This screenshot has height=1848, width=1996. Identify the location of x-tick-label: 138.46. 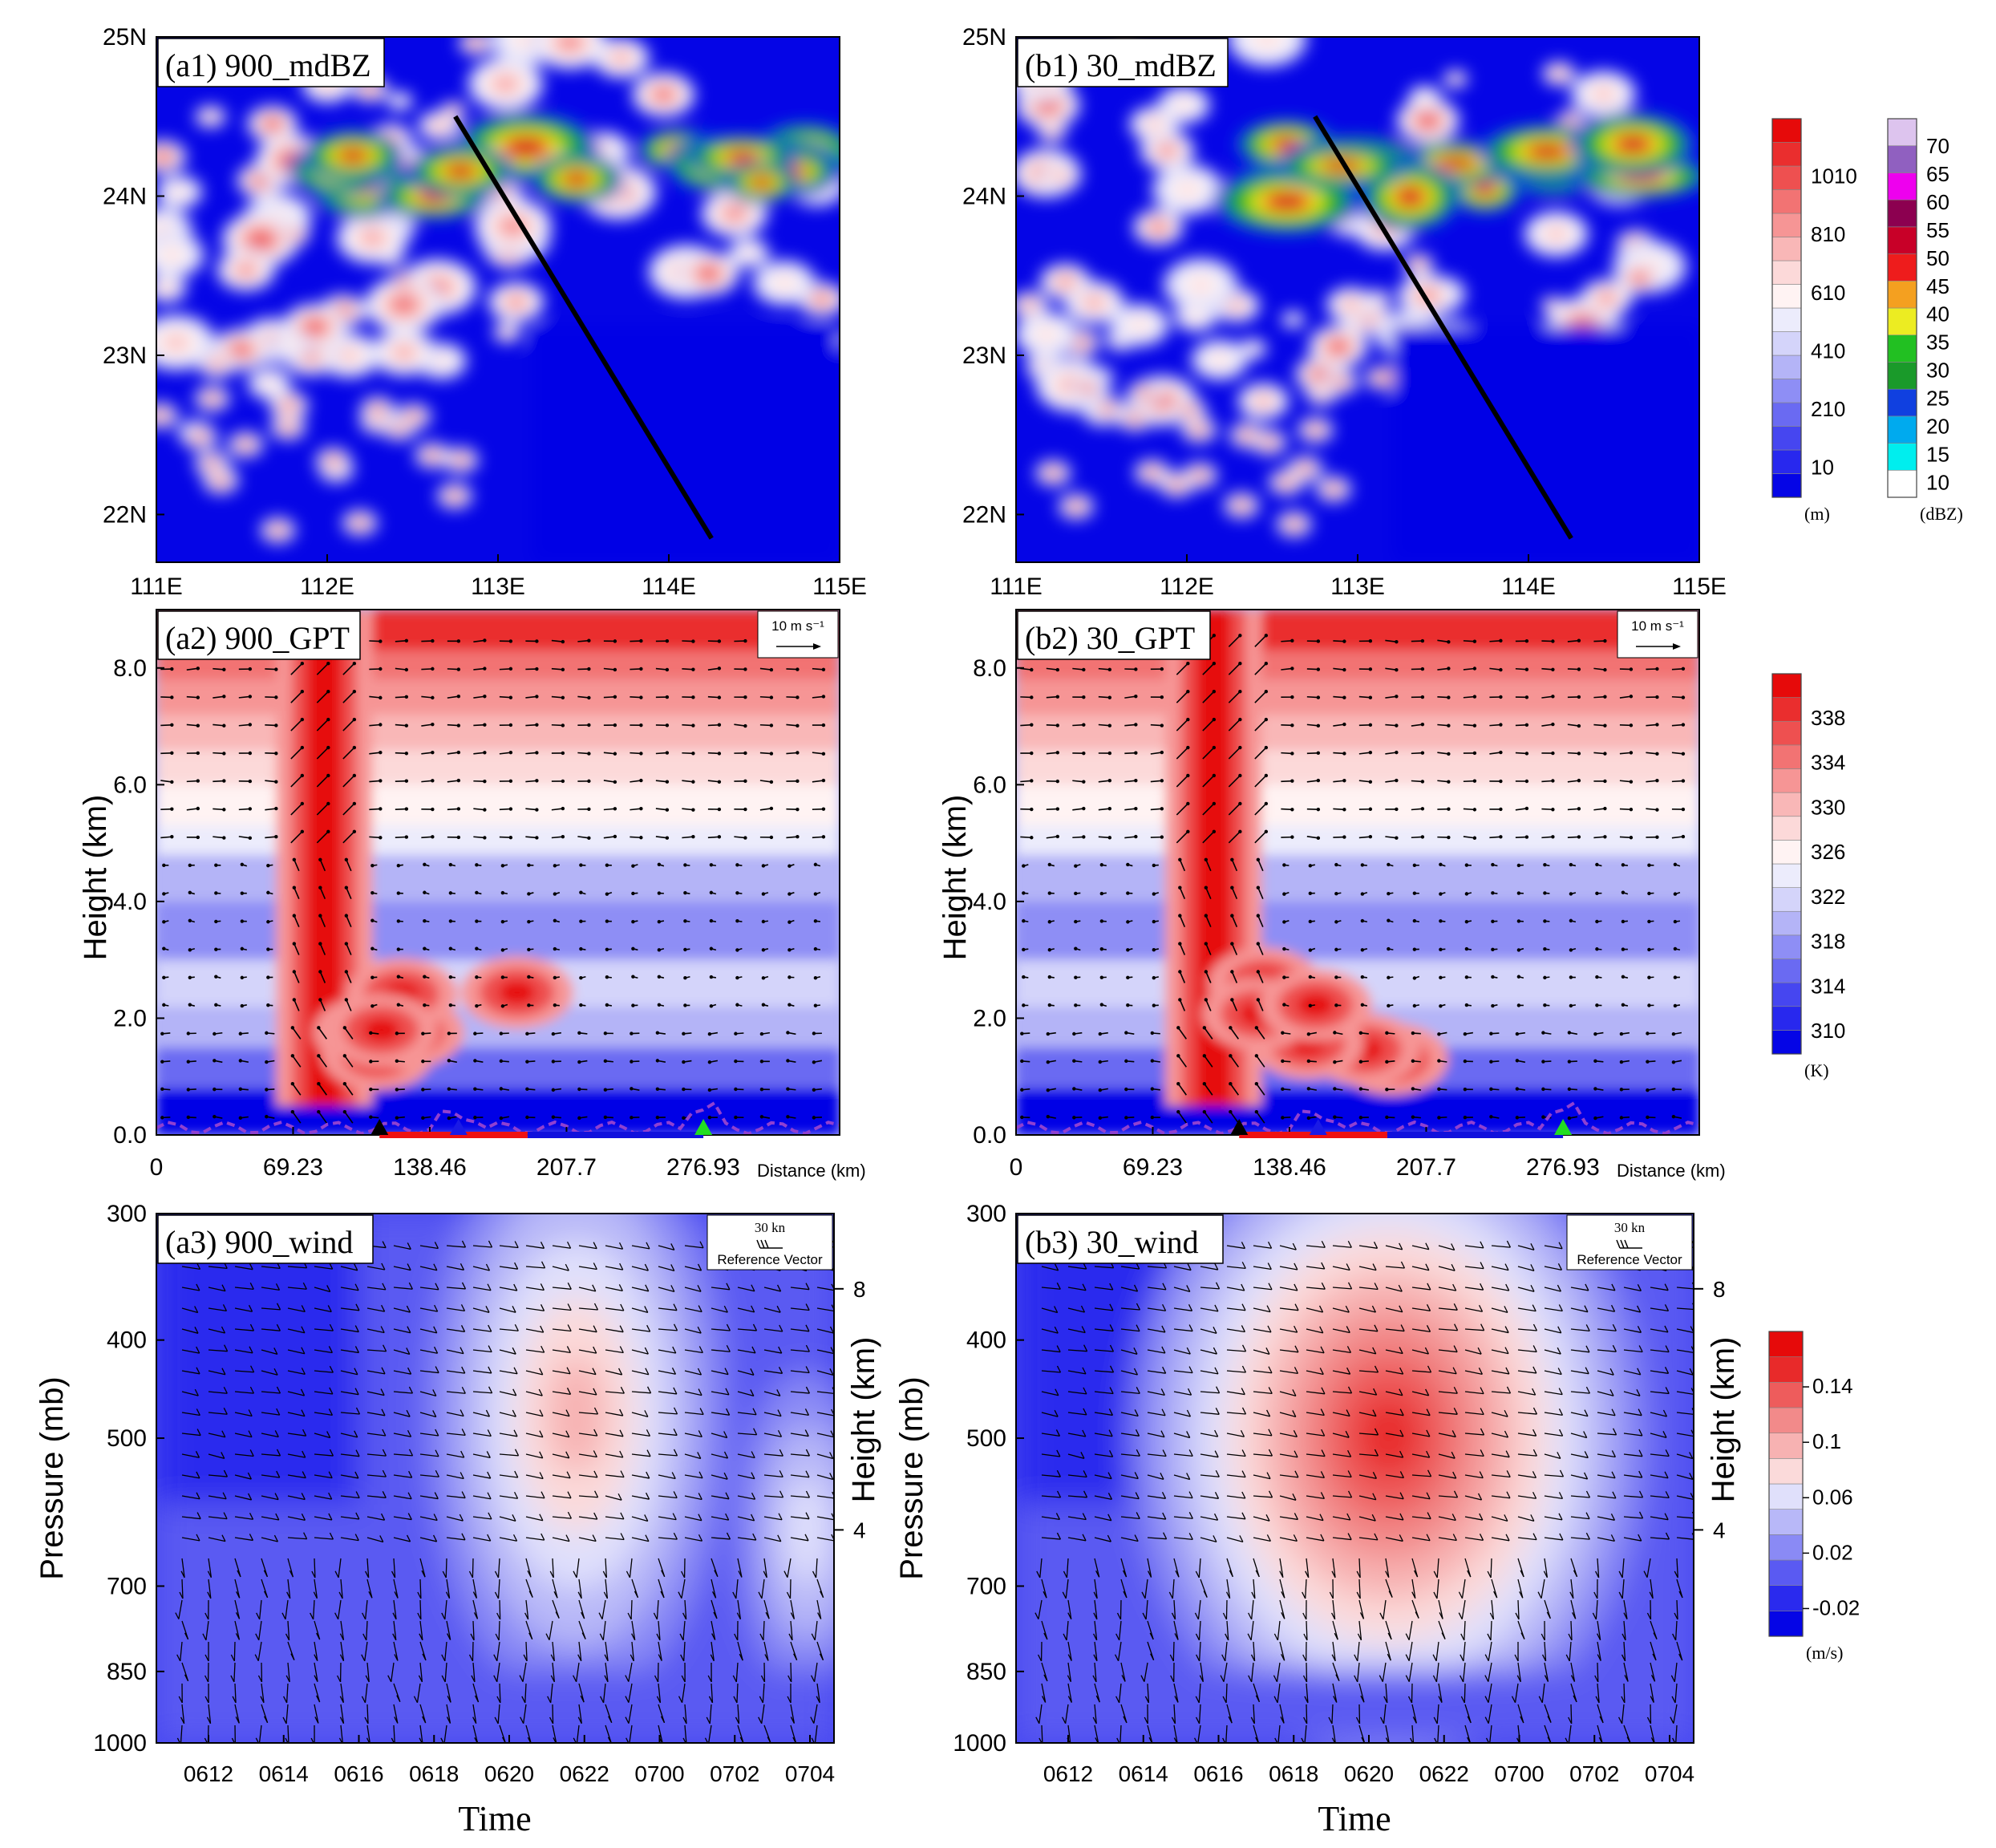
(430, 1167).